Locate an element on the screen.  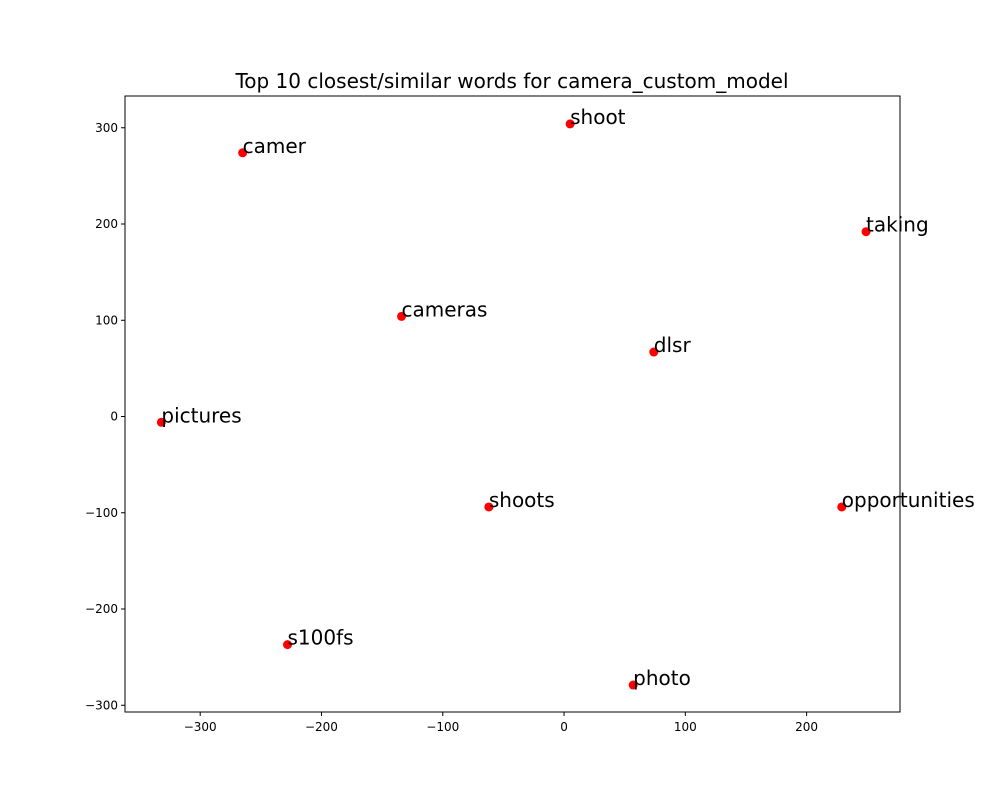
x-tick-label: 100 is located at coordinates (685, 727).